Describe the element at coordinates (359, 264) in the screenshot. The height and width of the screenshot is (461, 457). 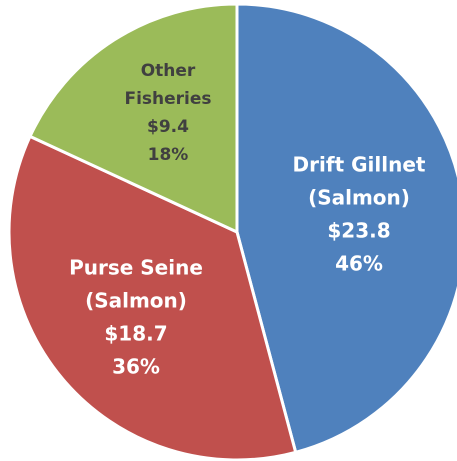
I see `slice-percent-label: 46%` at that location.